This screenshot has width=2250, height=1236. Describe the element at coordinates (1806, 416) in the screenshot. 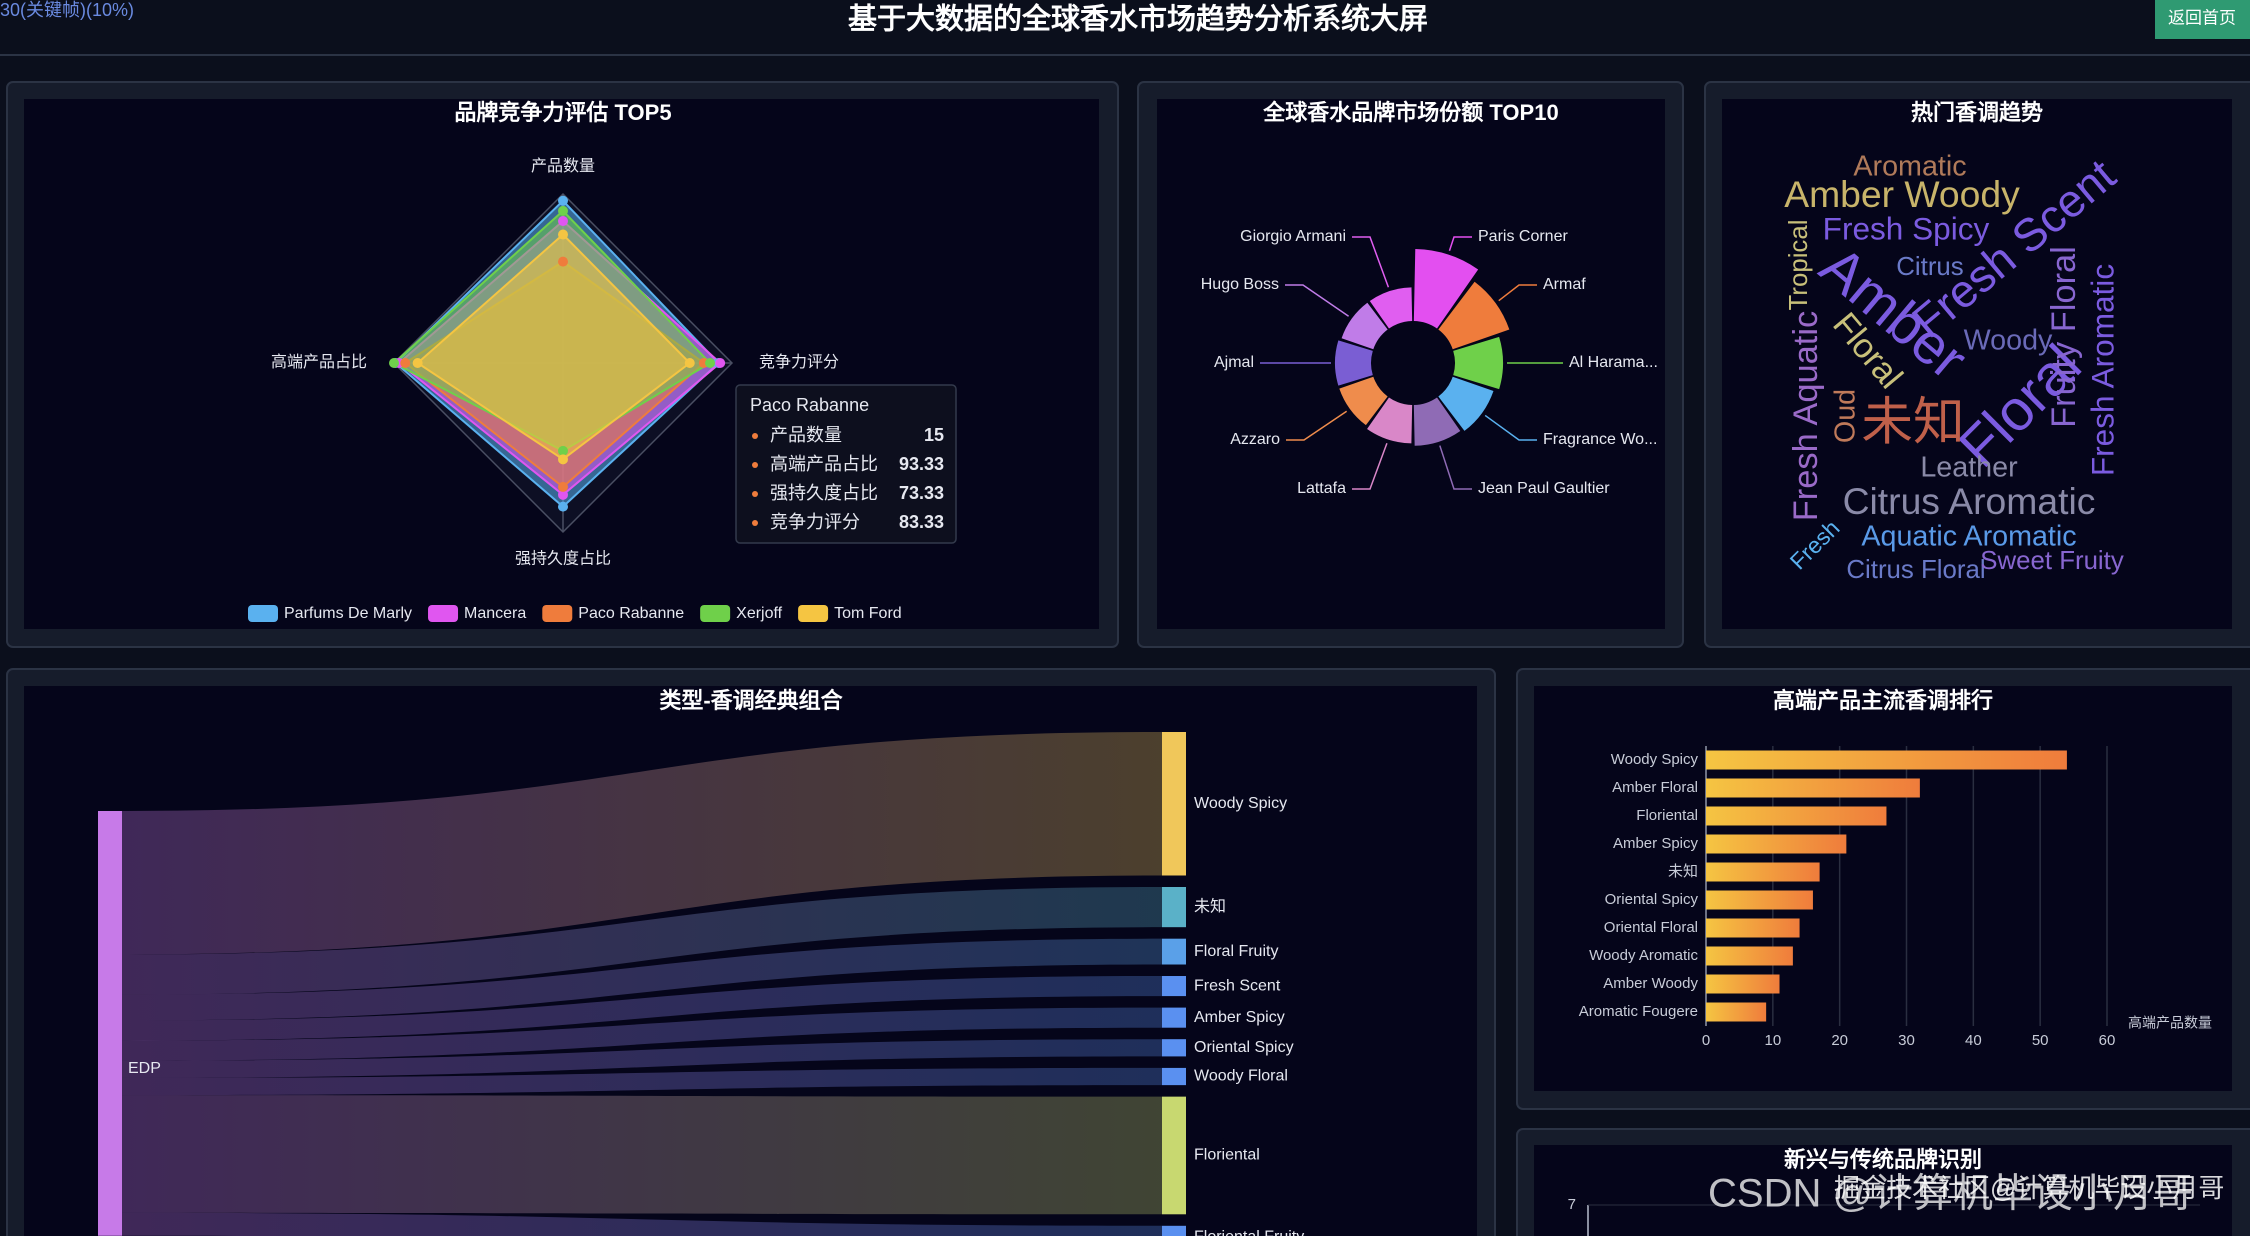

I see `word: Fresh Aquatic` at that location.